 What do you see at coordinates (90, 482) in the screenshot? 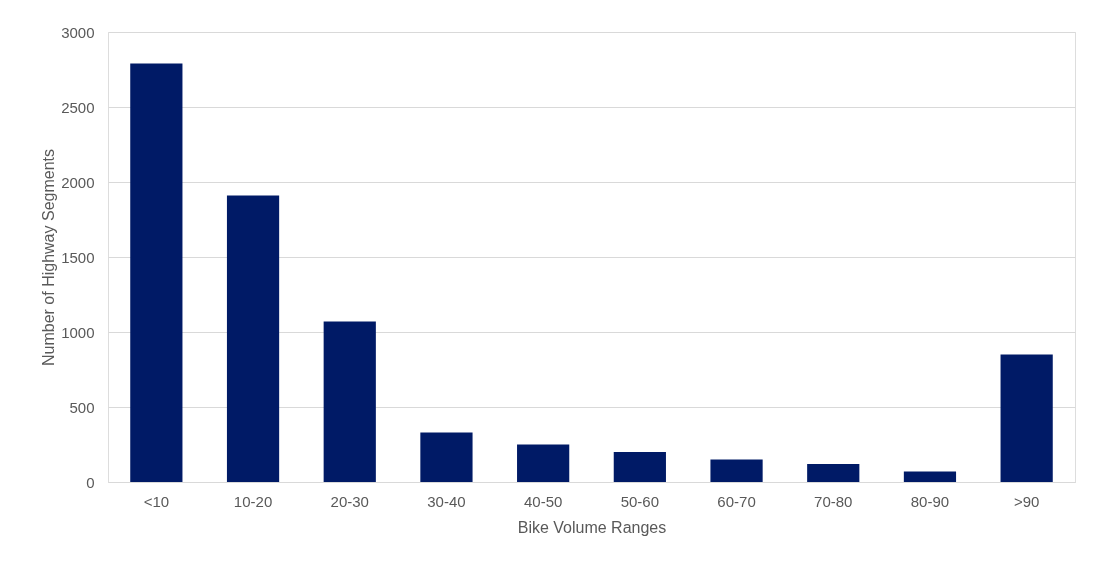
I see `y-tick-label: 0` at bounding box center [90, 482].